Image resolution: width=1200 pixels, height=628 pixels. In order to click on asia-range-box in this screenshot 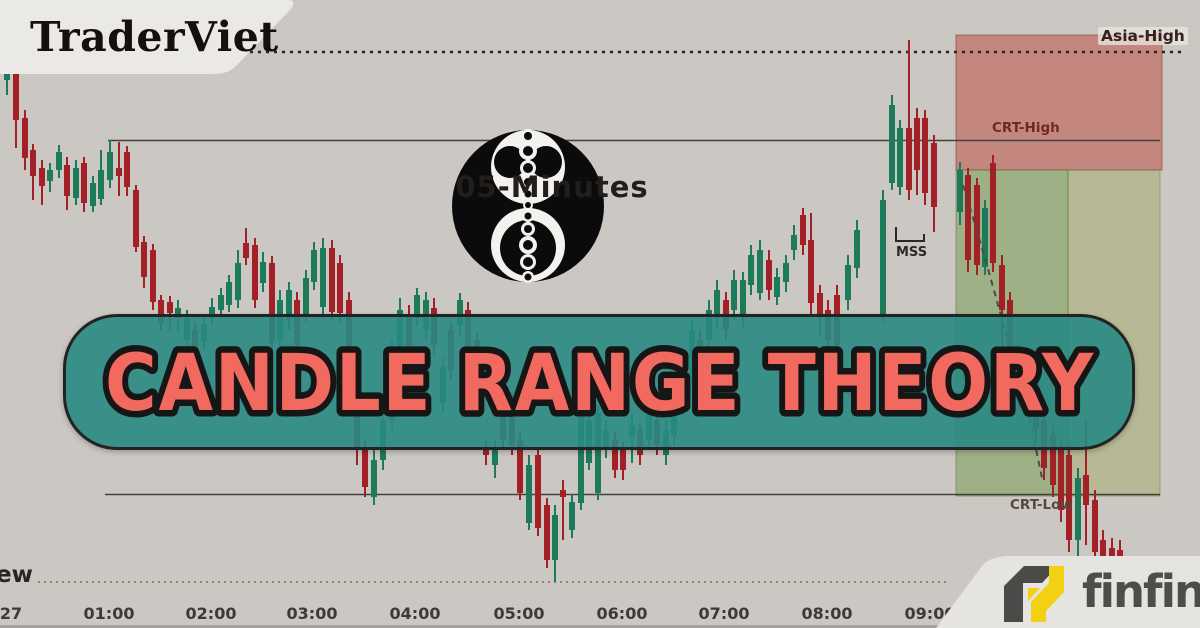, I will do `click(1059, 102)`.